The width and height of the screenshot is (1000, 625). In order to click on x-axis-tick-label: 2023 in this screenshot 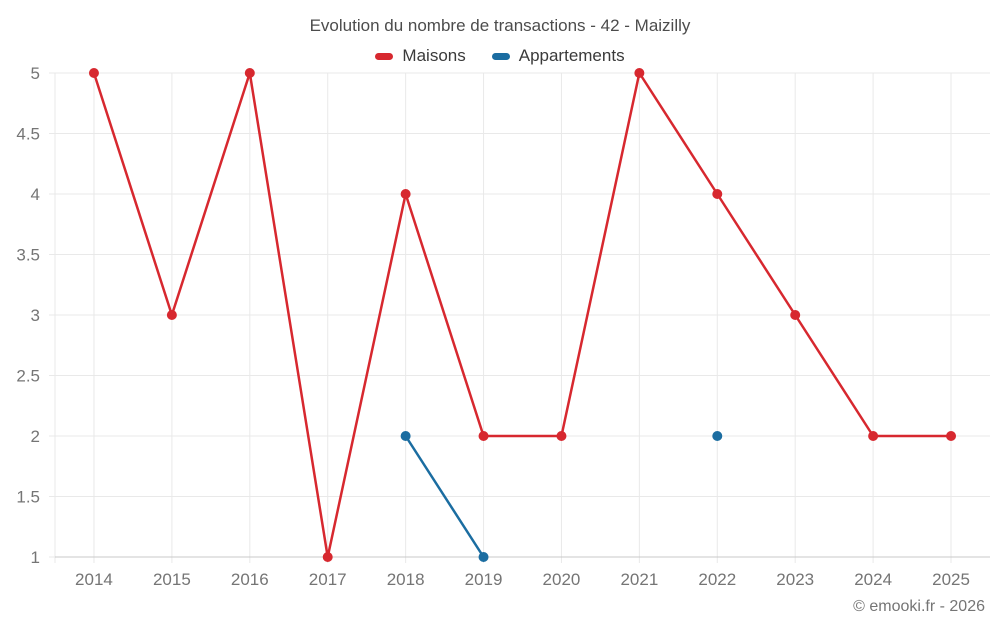, I will do `click(795, 579)`.